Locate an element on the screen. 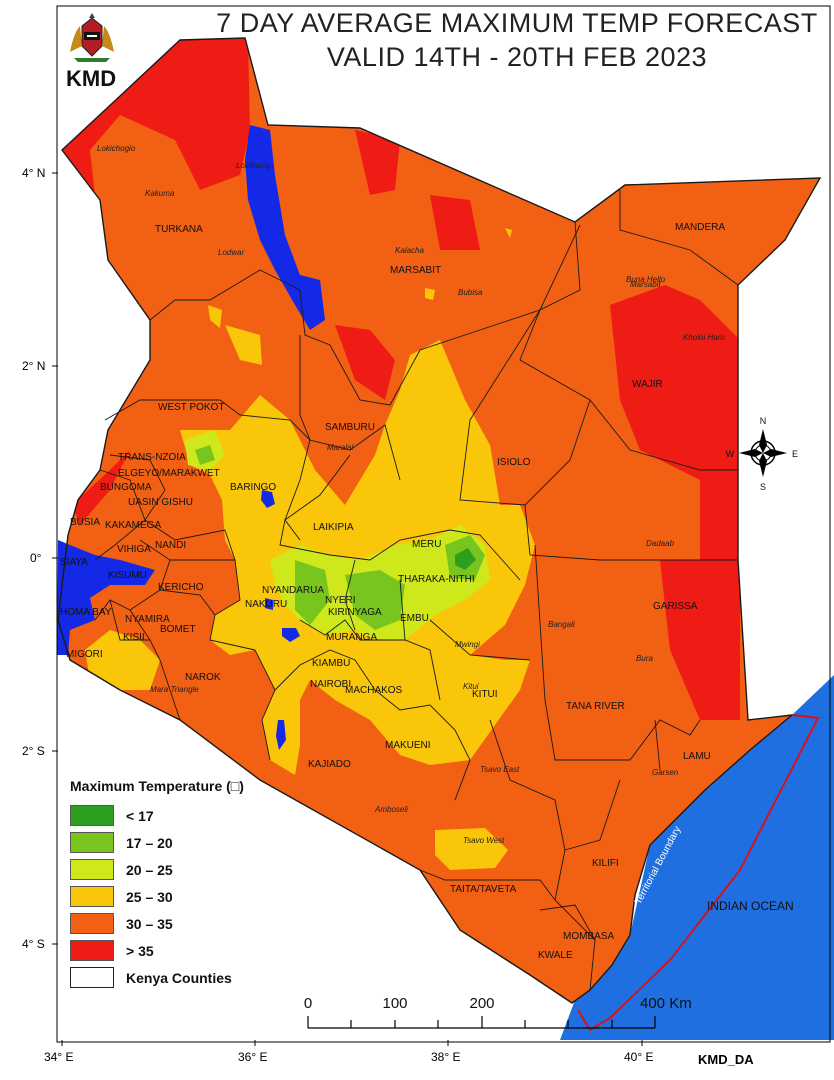 Image resolution: width=834 pixels, height=1080 pixels. county-label: MIGORI is located at coordinates (84, 654).